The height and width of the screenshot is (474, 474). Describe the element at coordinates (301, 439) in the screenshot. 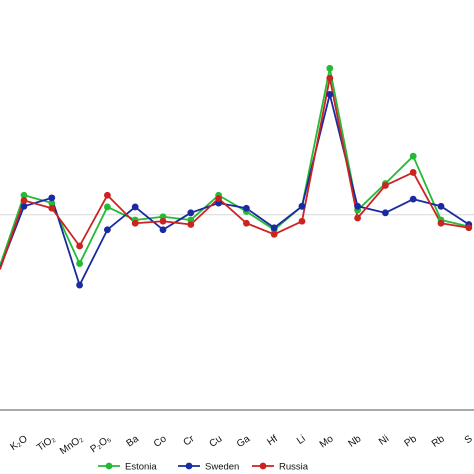

I see `x-tick-label-10: Li` at that location.